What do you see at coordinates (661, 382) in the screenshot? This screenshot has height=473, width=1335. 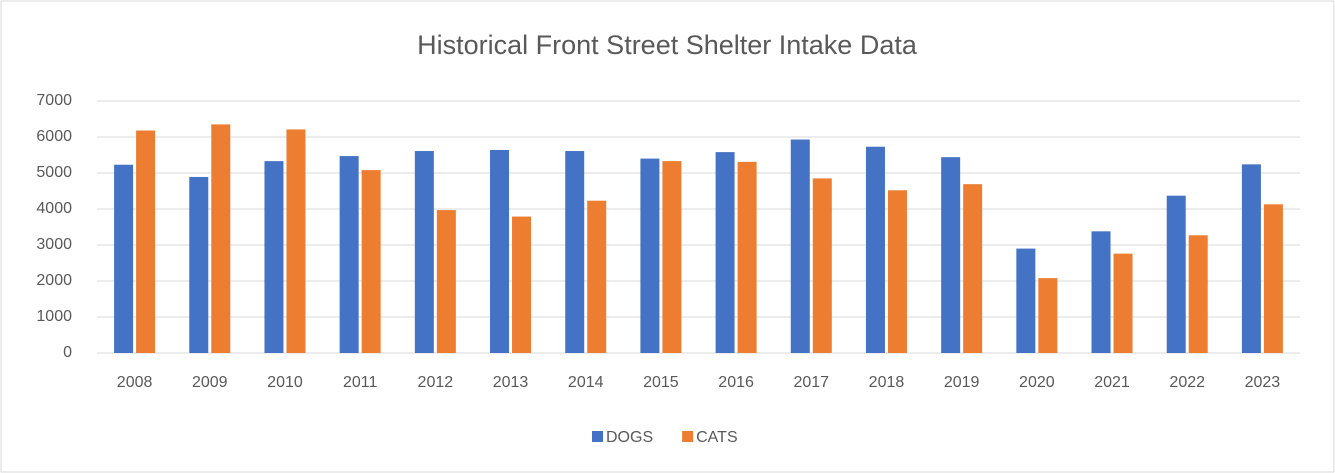 I see `x-tick-label: 2015` at bounding box center [661, 382].